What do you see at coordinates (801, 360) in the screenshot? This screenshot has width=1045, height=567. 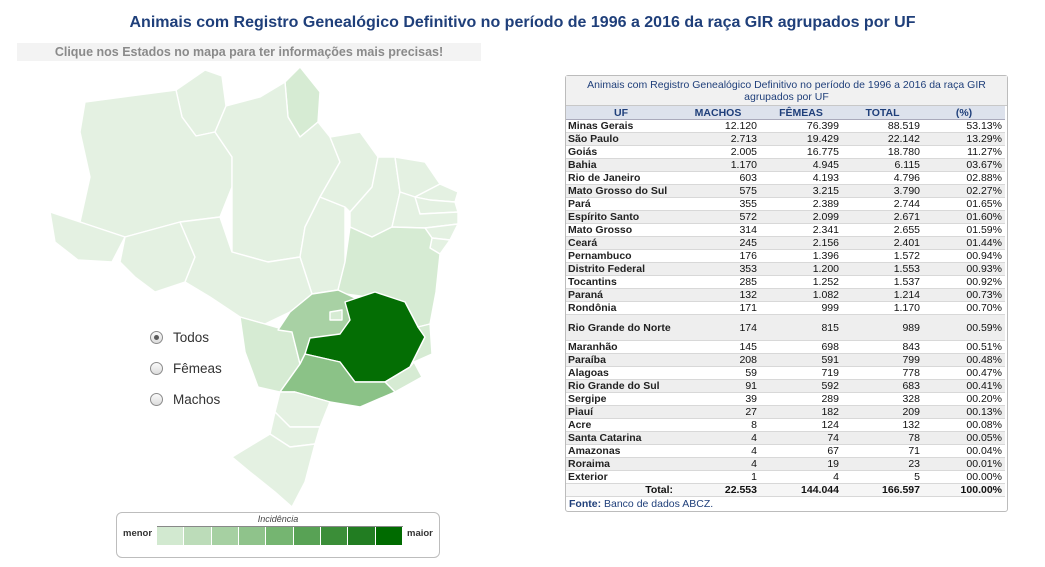 I see `cell-femeas: 591` at bounding box center [801, 360].